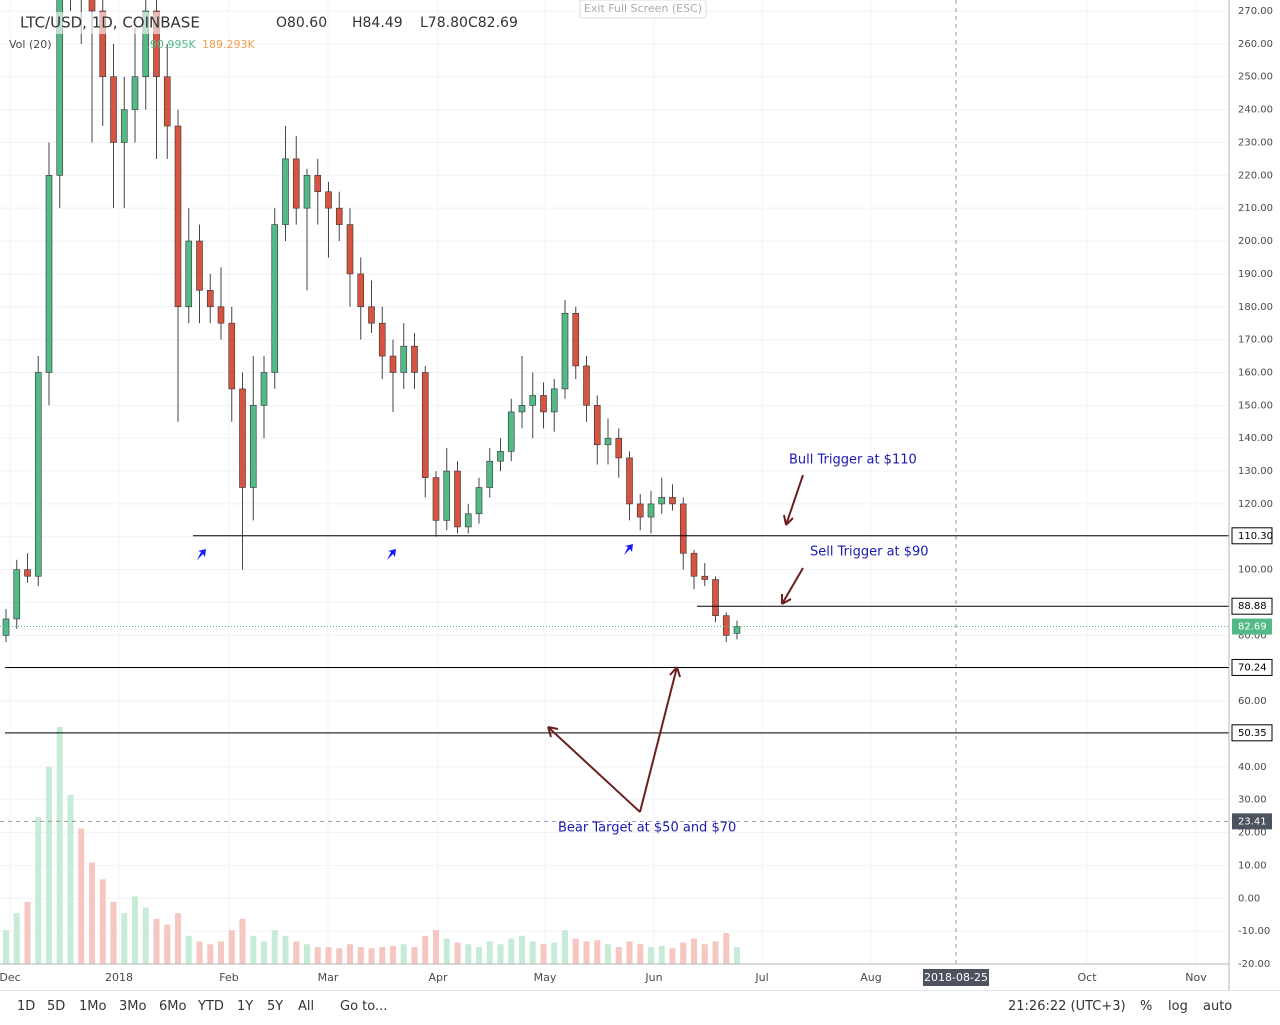  I want to click on symbol: LTC/USD, 1D, COINBASE, so click(110, 23).